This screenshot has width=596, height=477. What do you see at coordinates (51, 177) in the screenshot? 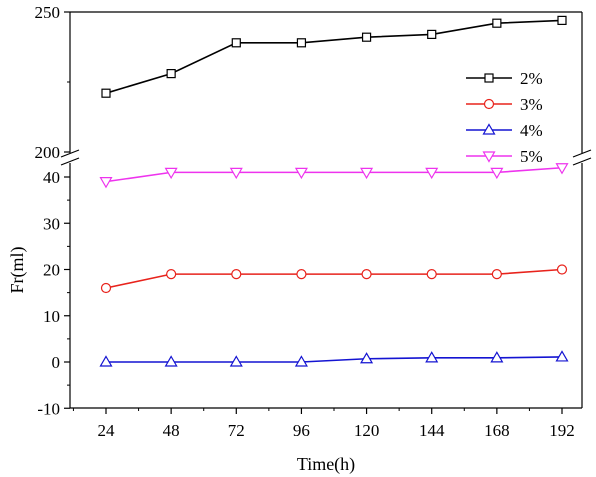
I see `y-tick-label: 40` at bounding box center [51, 177].